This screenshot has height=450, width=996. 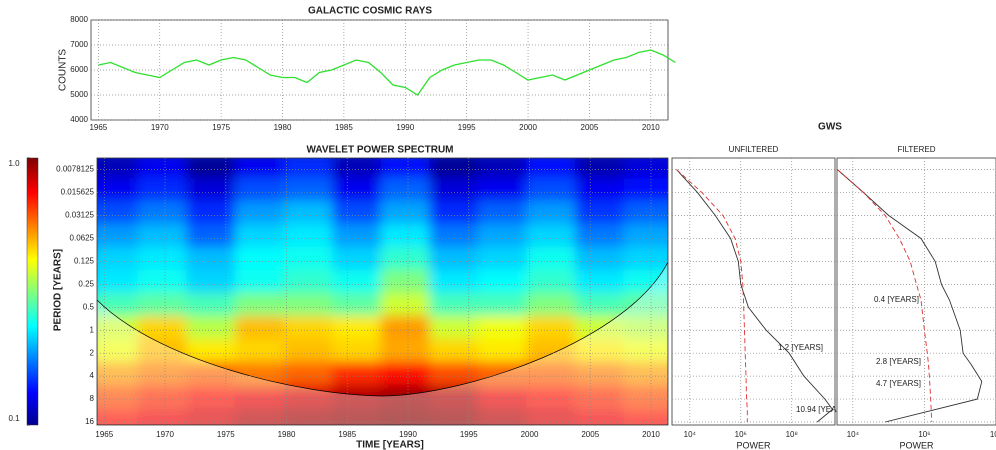 I want to click on annotation: 0.4 [YEARS], so click(x=896, y=299).